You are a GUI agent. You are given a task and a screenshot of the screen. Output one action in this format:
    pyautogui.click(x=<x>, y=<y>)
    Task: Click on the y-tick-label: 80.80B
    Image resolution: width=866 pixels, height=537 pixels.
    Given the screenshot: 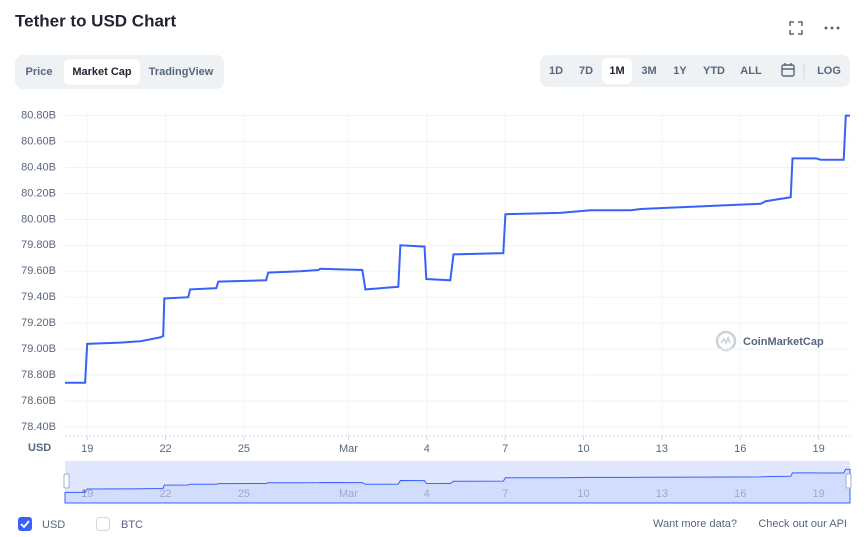 What is the action you would take?
    pyautogui.click(x=38, y=116)
    